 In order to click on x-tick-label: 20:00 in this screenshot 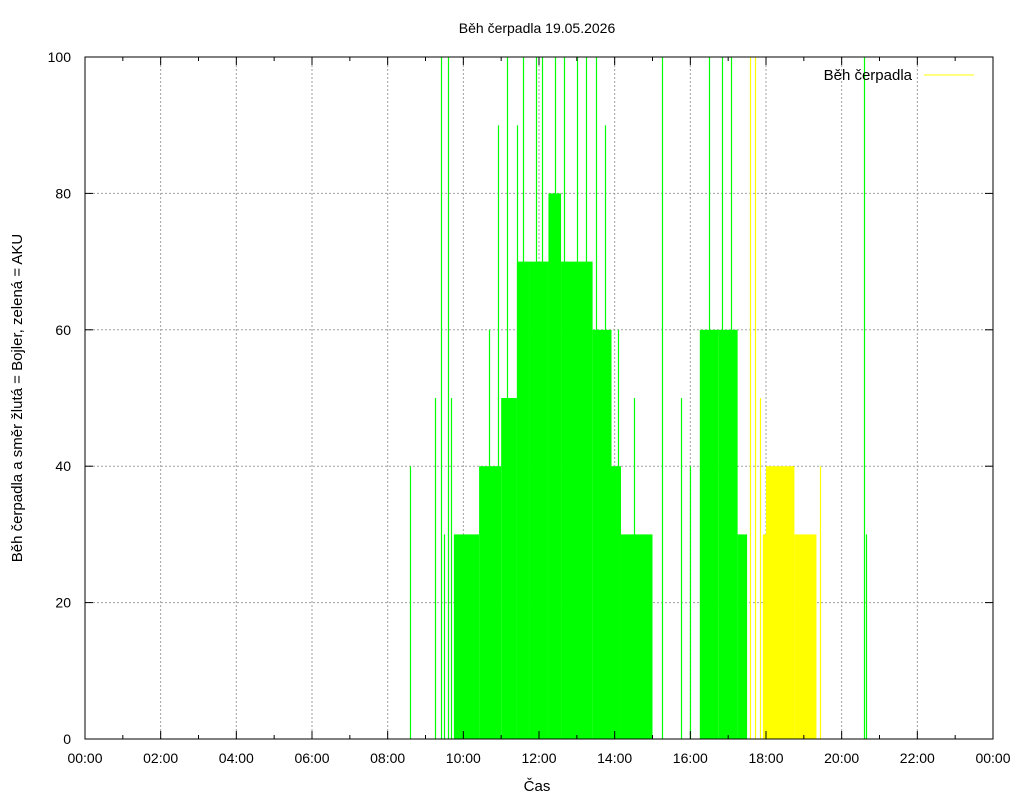, I will do `click(841, 758)`.